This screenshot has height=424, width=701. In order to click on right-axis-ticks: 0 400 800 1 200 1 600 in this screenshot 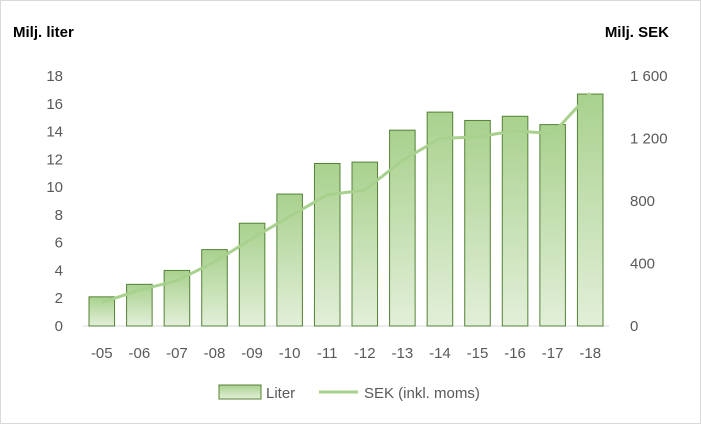, I will do `click(649, 201)`.